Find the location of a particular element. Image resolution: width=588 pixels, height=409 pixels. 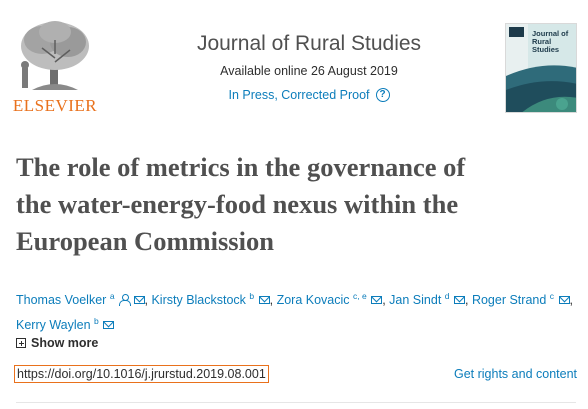

title-line-2: the water-energy-food nexus within the is located at coordinates (237, 204).